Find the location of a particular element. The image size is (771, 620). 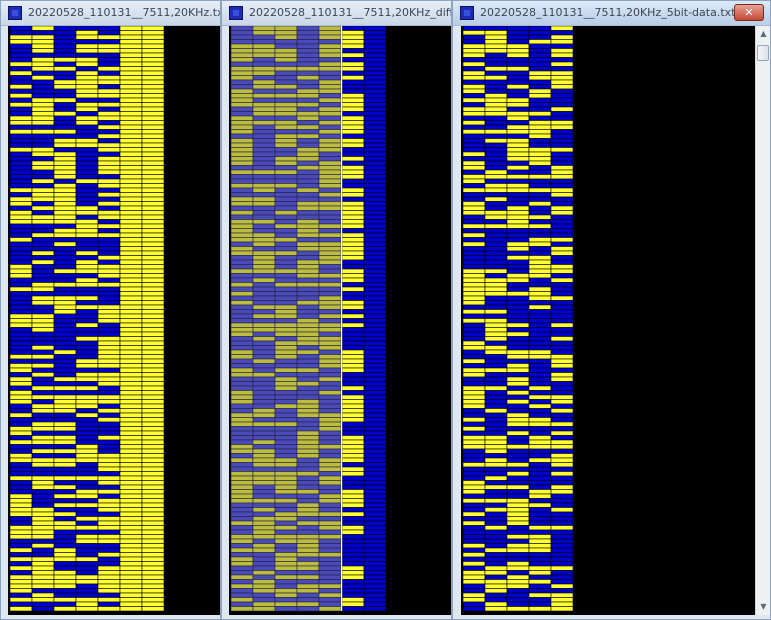

title-bar: 20220528_110131__7511,20KHz.txt is located at coordinates (110, 13).